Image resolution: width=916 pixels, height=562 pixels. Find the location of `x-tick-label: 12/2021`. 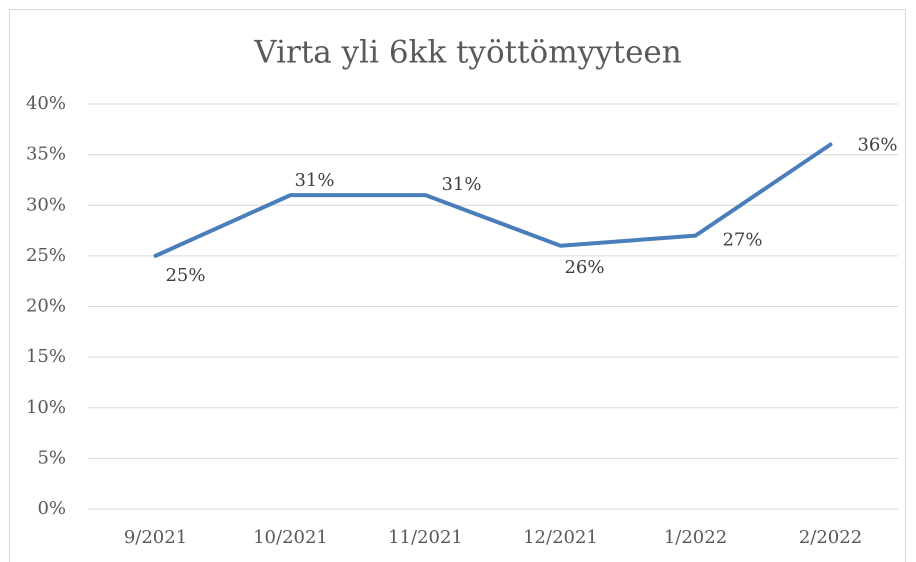

x-tick-label: 12/2021 is located at coordinates (560, 537).